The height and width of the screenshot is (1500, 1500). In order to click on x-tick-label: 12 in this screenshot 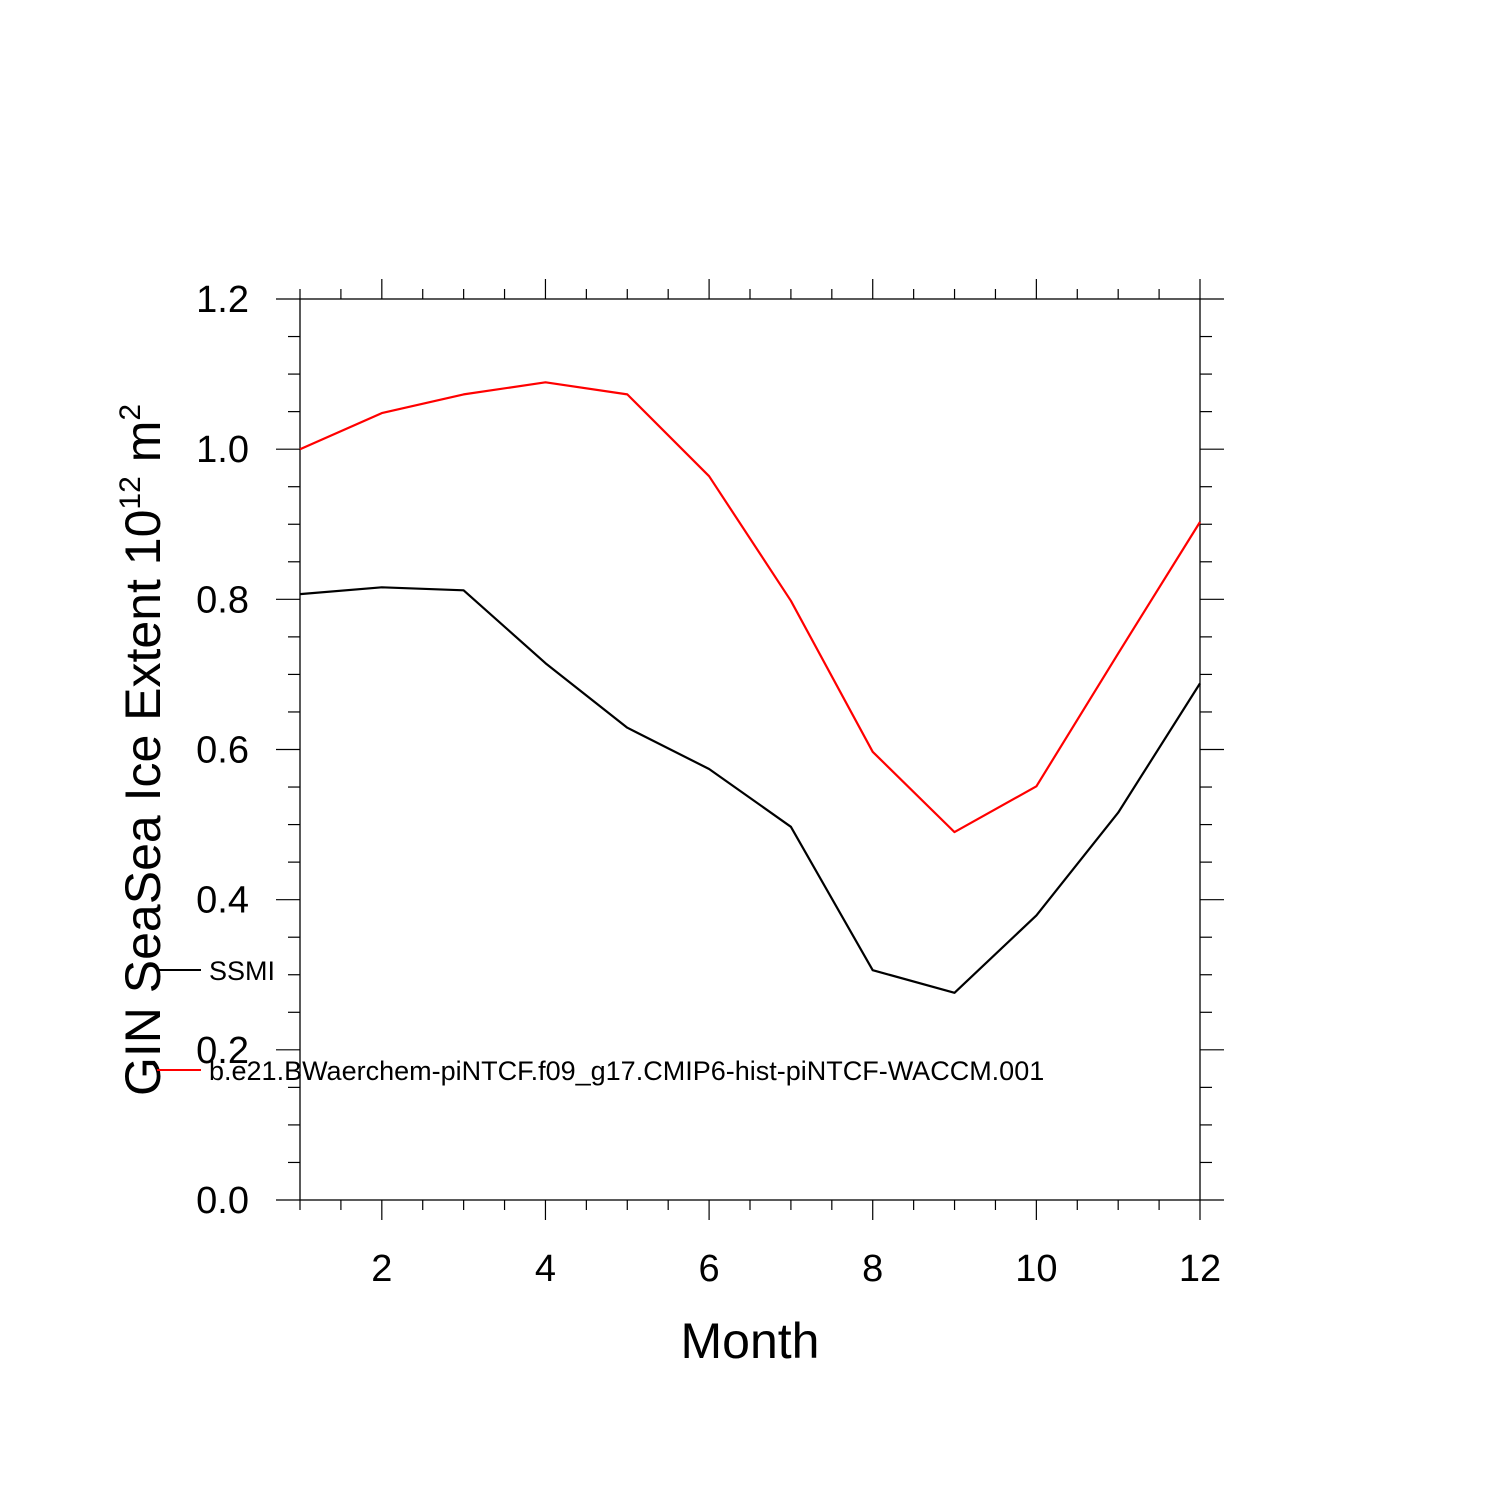, I will do `click(1200, 1269)`.